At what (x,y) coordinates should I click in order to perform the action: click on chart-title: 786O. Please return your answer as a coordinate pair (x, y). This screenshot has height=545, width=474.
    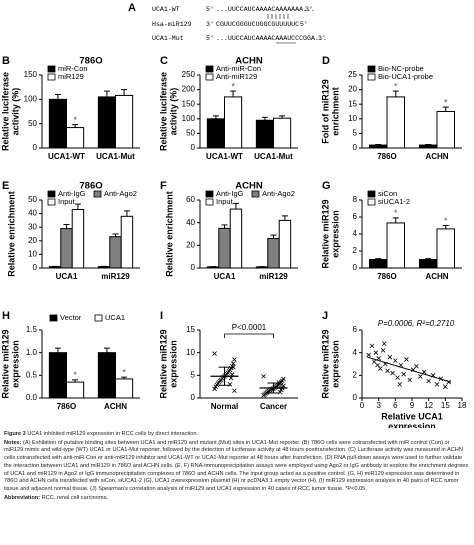
    Looking at the image, I should click on (90, 186).